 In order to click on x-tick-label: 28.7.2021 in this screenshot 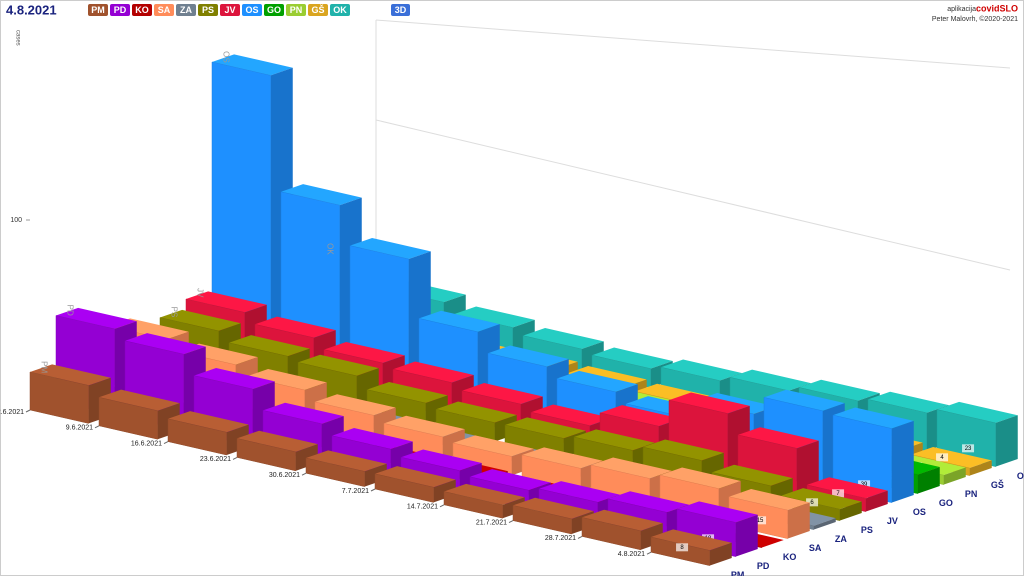, I will do `click(560, 538)`.